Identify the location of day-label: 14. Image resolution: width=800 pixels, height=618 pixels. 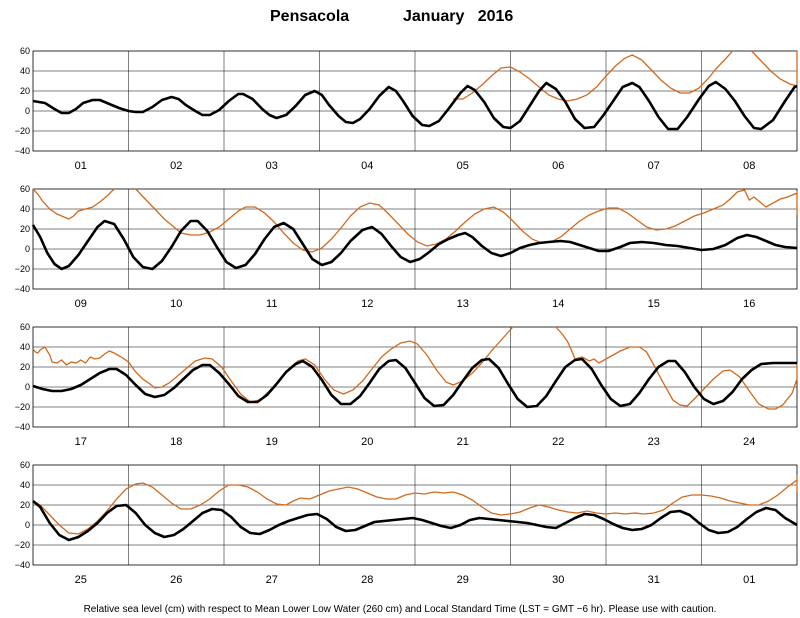
(558, 304).